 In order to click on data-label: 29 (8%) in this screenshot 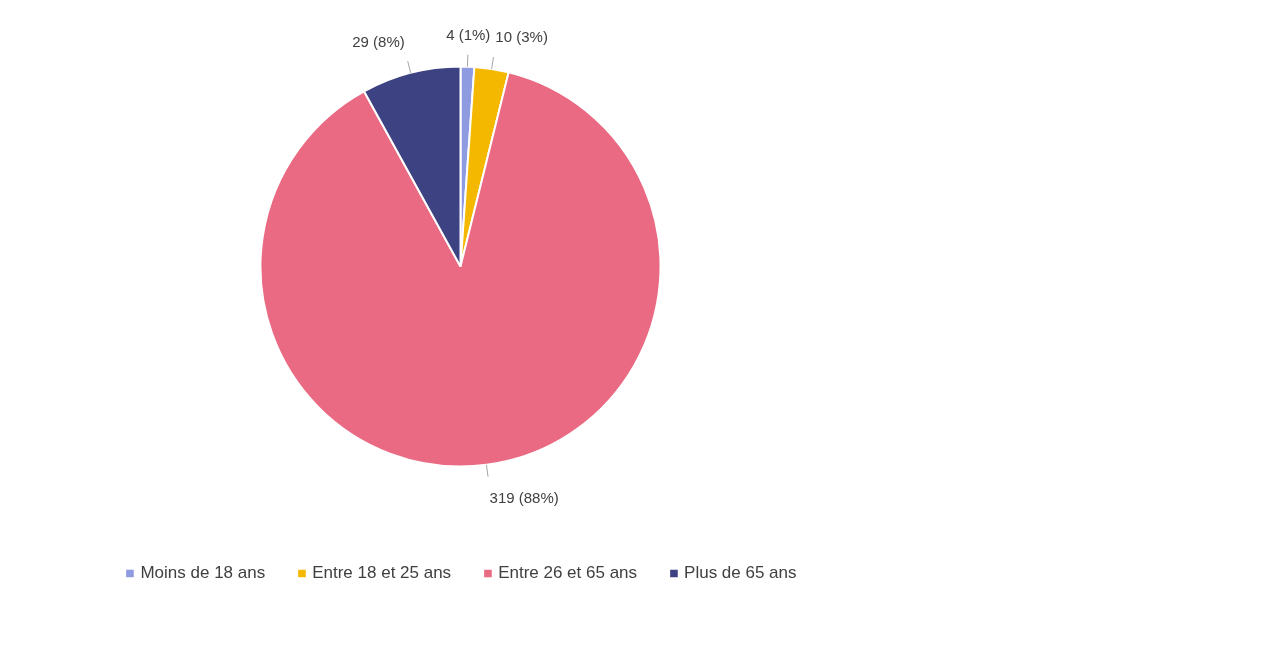, I will do `click(378, 41)`.